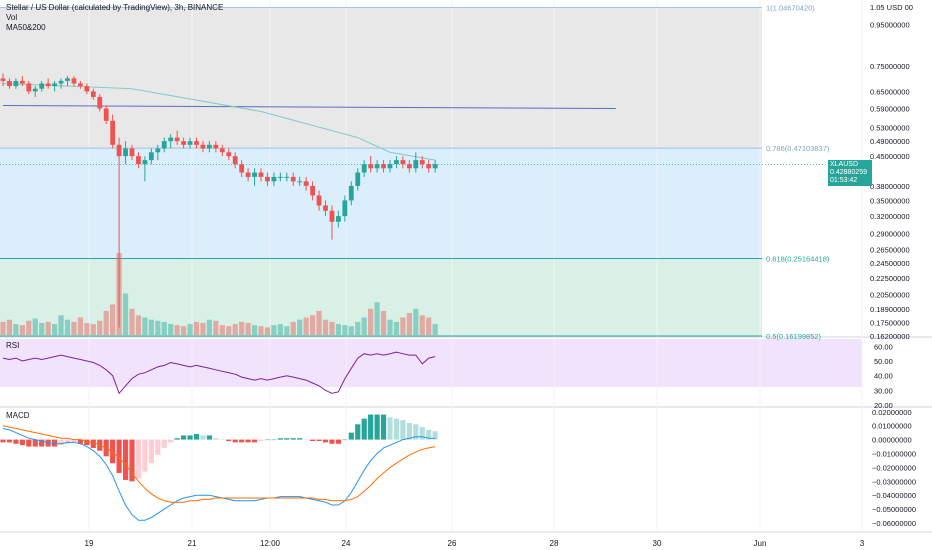 The width and height of the screenshot is (932, 550). I want to click on rsi-label: RSI, so click(13, 345).